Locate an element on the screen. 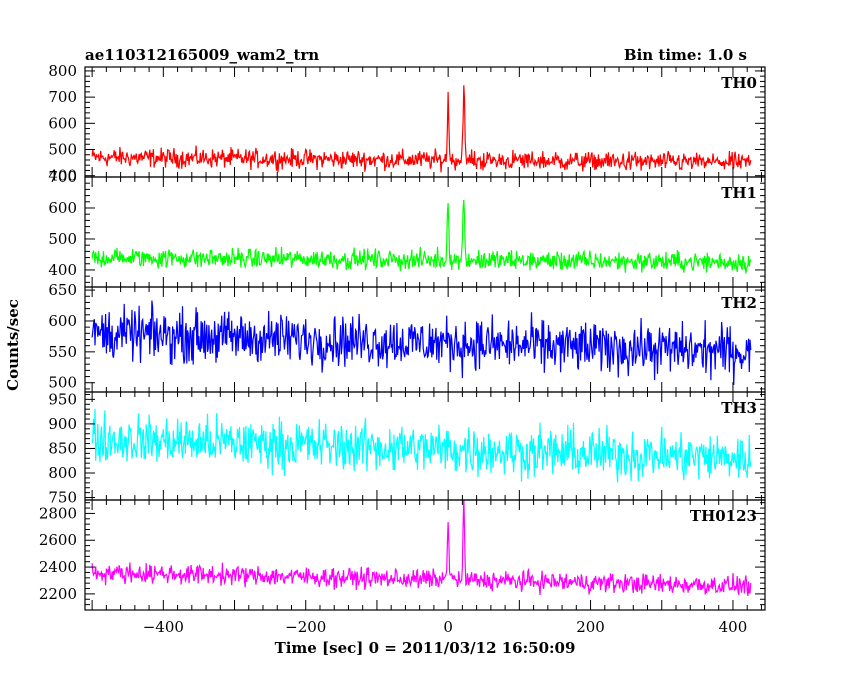  series-line-th3 is located at coordinates (421, 445).